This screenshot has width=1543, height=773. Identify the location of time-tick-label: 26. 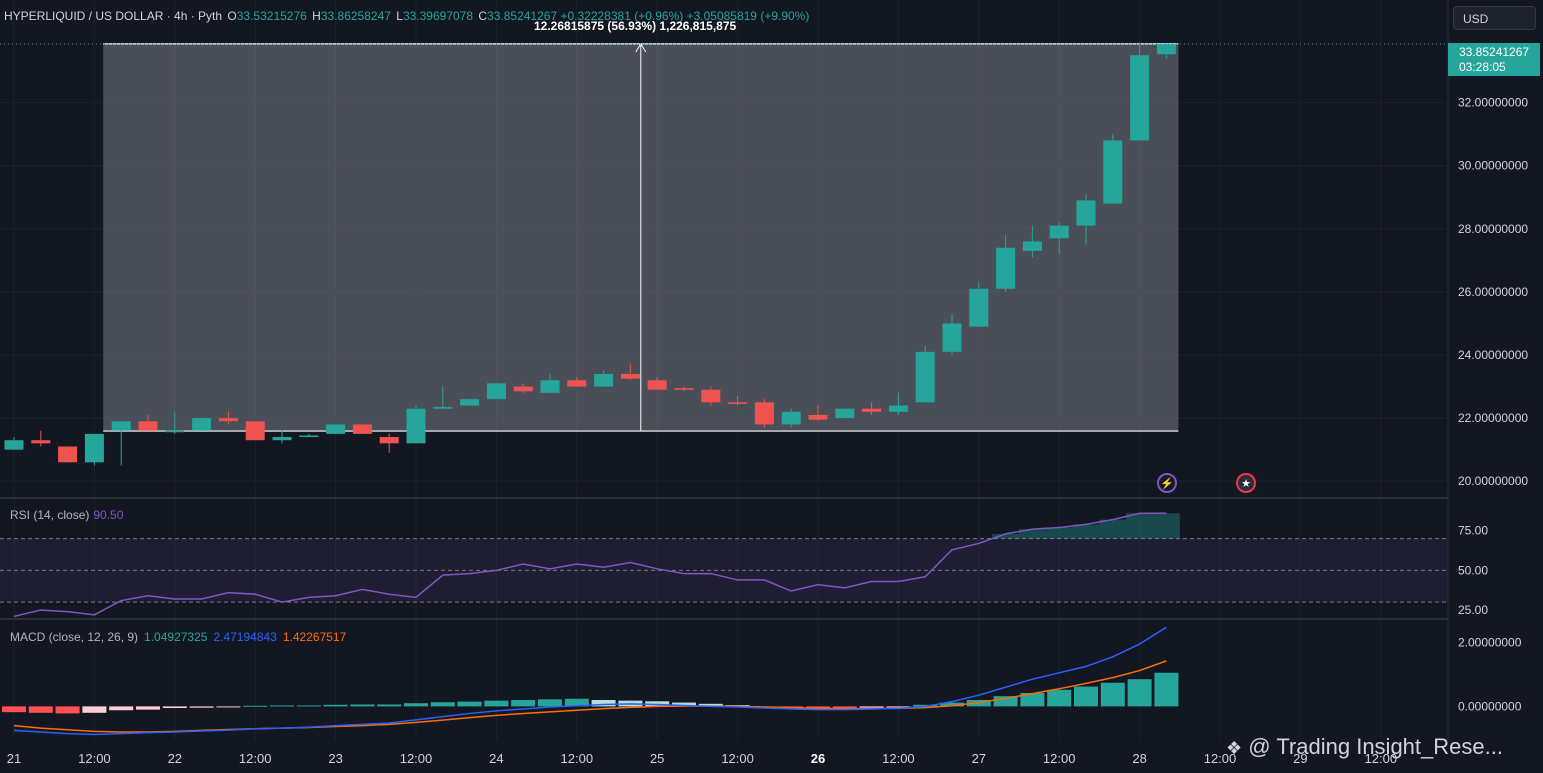
(818, 758).